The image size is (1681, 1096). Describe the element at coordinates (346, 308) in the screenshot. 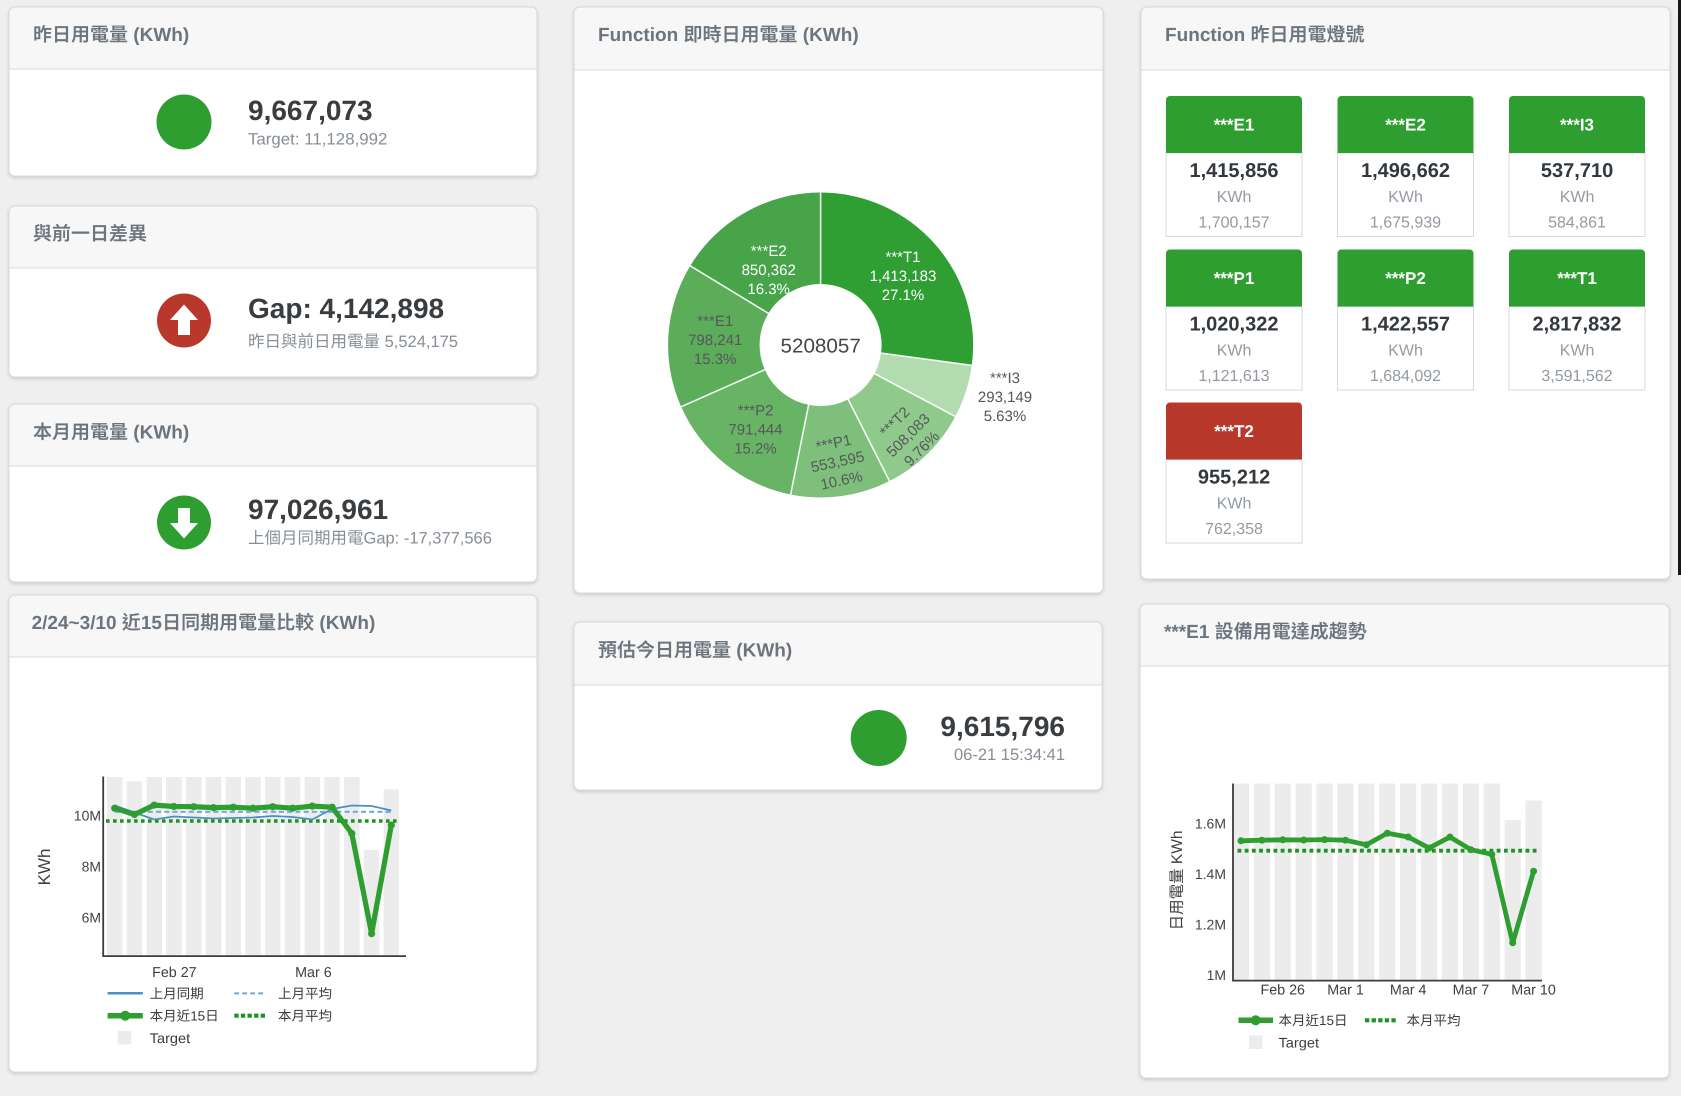

I see `svg-text: Gap: 4,142,898` at that location.